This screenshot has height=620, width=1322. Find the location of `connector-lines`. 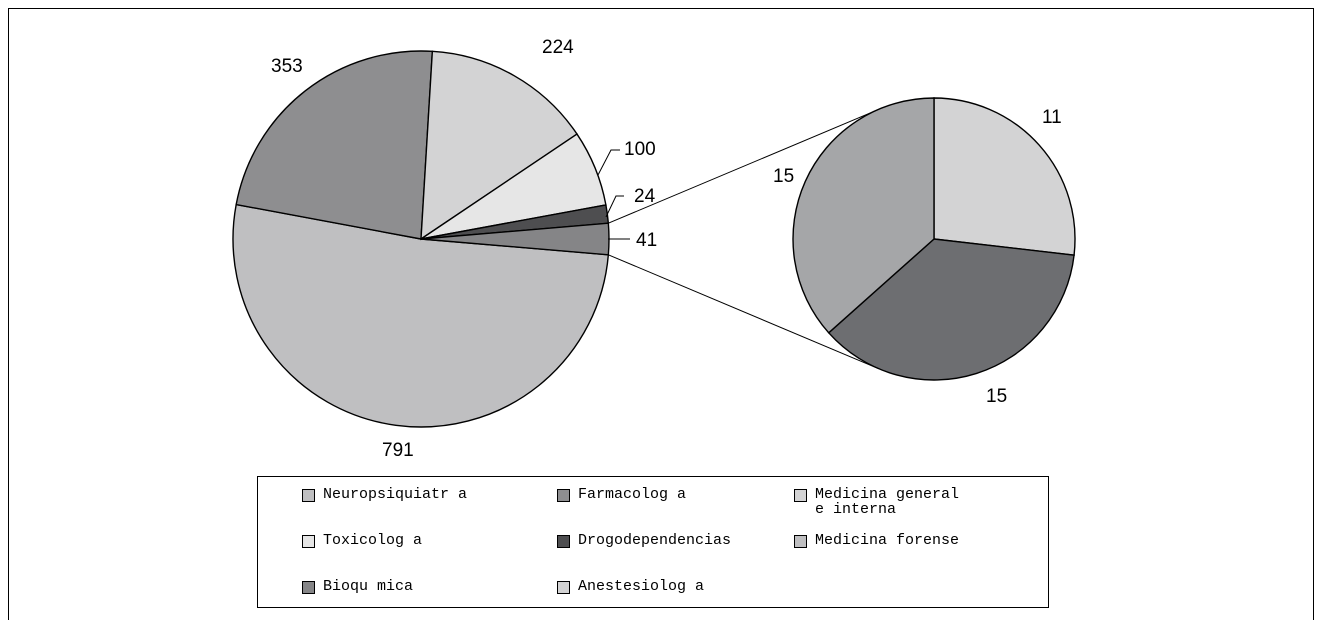

connector-lines is located at coordinates (738, 240).